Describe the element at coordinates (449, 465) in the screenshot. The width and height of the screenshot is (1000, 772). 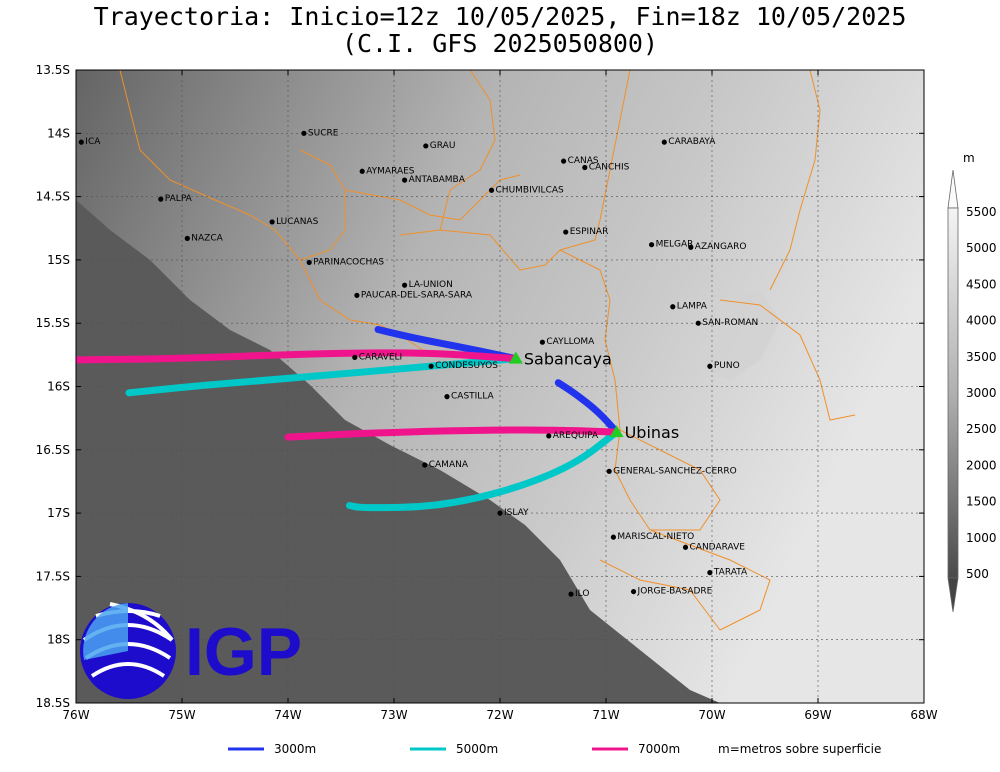
I see `place-label: CAMANA` at that location.